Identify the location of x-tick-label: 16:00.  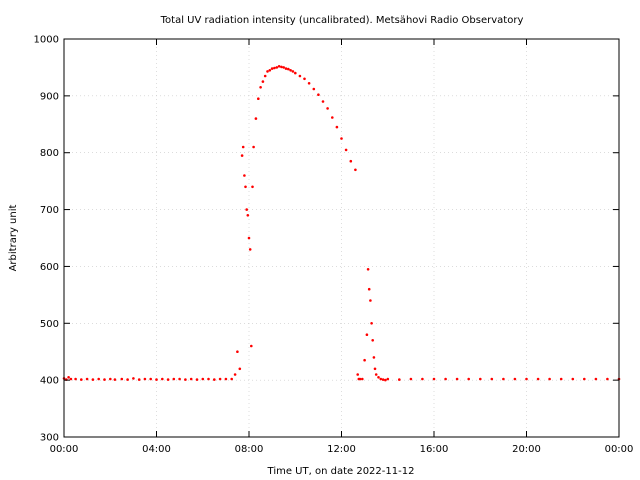
(434, 449).